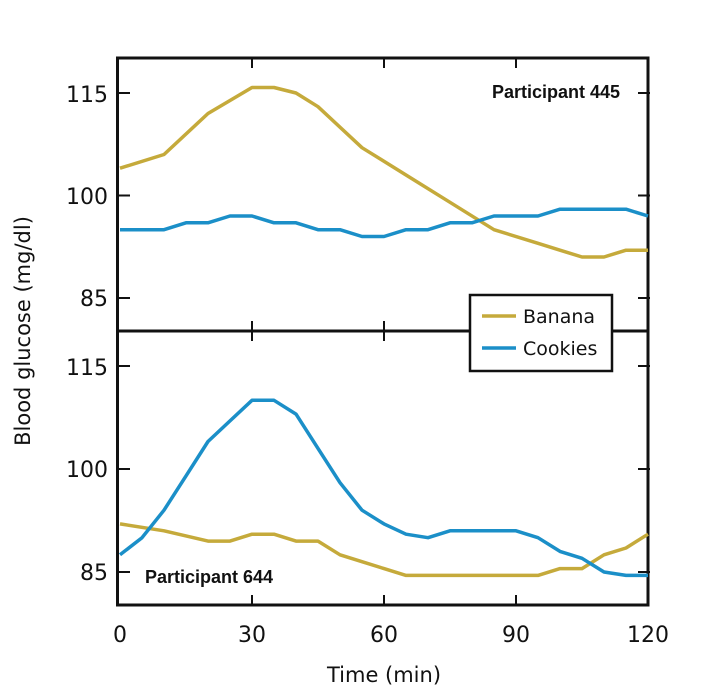  Describe the element at coordinates (560, 349) in the screenshot. I see `legend-label-cookies: Cookies` at that location.